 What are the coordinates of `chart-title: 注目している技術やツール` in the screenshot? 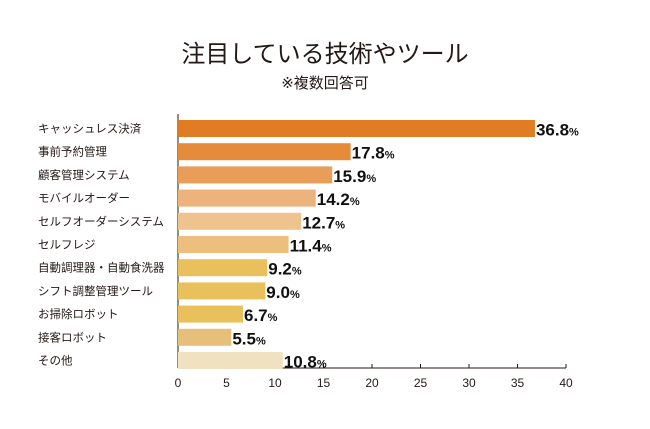 It's located at (325, 54).